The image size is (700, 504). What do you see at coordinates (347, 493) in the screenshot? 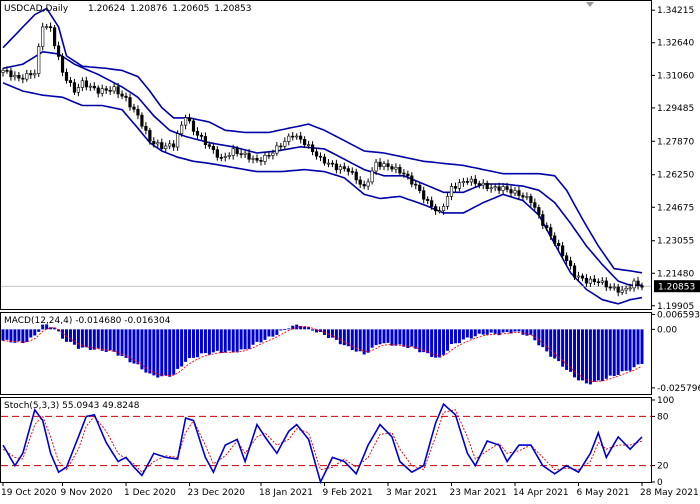
I see `x-tick-label: 9 Feb 2021` at bounding box center [347, 493].